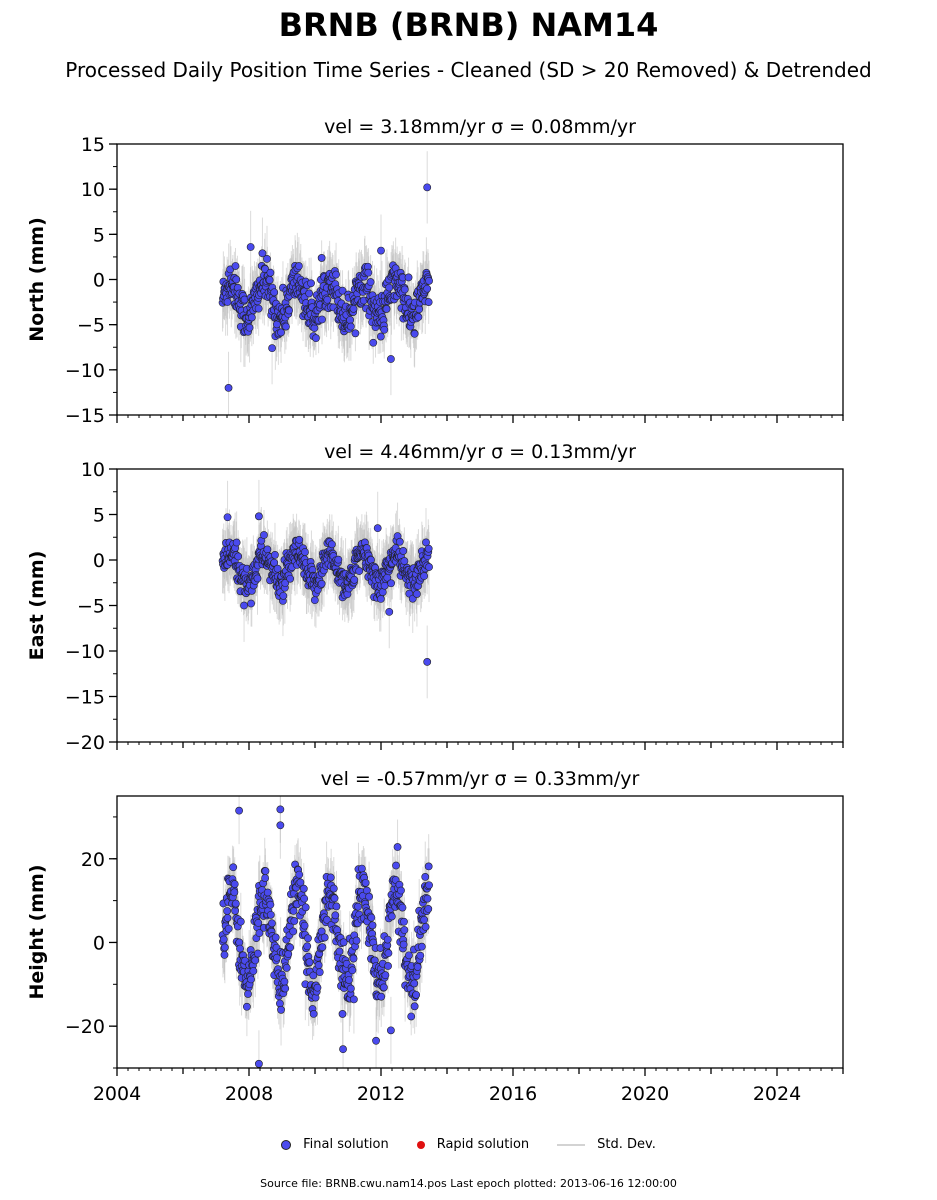  Describe the element at coordinates (99, 235) in the screenshot. I see `y-tick-label: 5` at that location.